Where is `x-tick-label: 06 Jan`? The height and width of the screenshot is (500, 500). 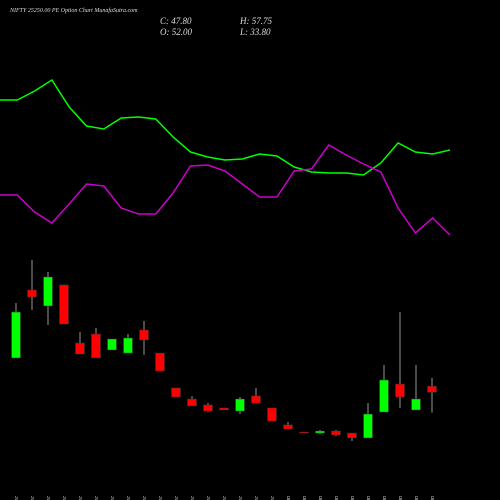
x-tick-label: 06 Jan is located at coordinates (337, 498).